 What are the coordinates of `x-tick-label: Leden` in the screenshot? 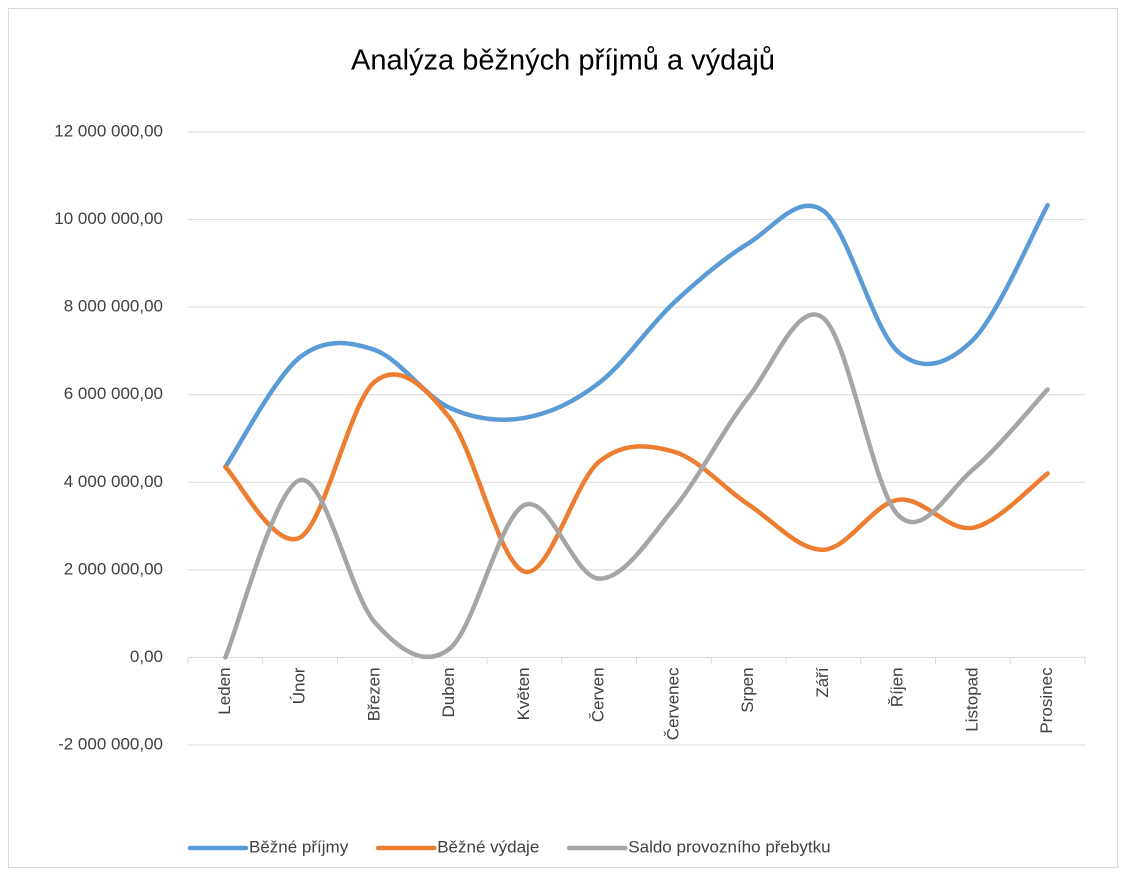 It's located at (224, 690).